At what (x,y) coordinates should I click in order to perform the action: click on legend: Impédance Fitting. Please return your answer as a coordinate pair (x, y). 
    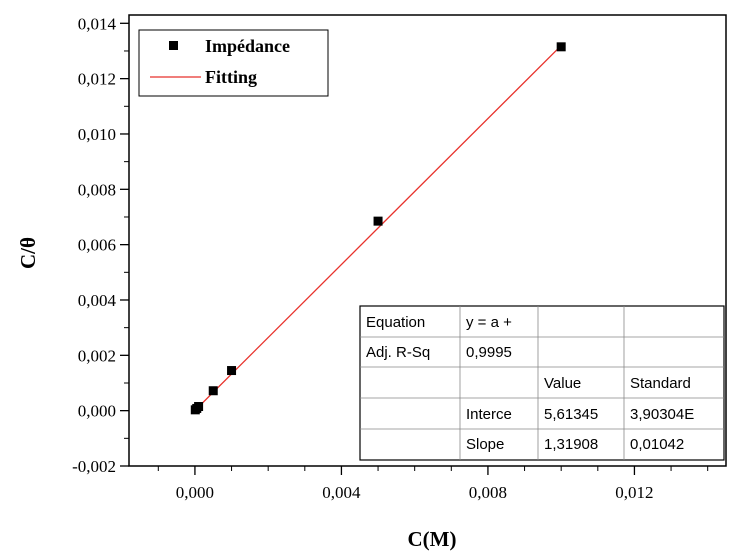
    Looking at the image, I should click on (233, 63).